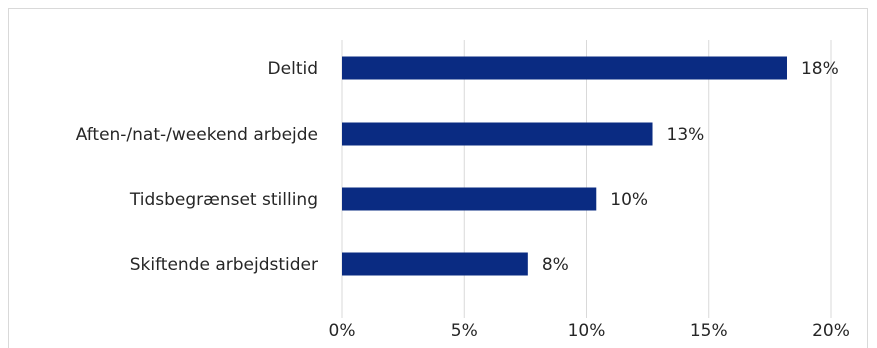 This screenshot has height=348, width=877. What do you see at coordinates (223, 200) in the screenshot?
I see `category-label: Tidsbegrænset stilling` at bounding box center [223, 200].